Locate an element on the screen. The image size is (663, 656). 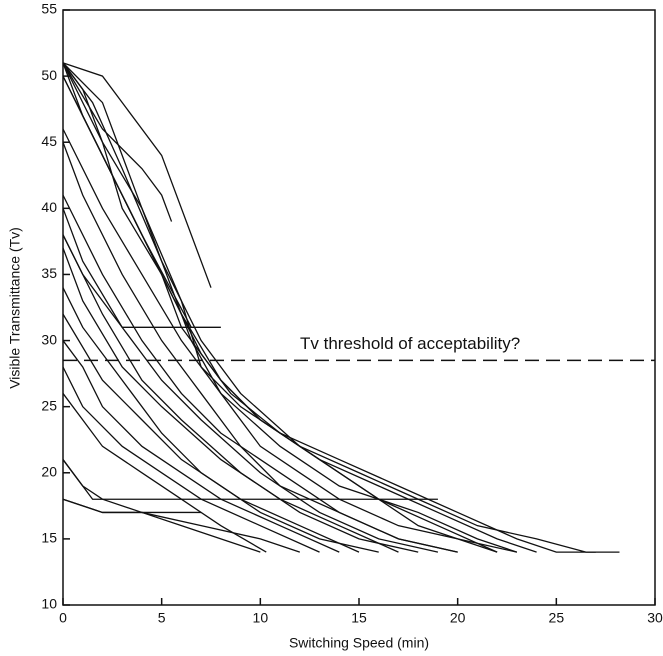
annotation: Tv threshold of acceptability? is located at coordinates (410, 343).